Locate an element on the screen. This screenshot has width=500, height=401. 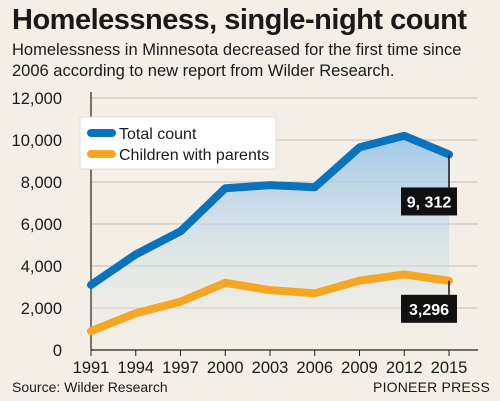
x-tick-label: 1997 is located at coordinates (180, 368).